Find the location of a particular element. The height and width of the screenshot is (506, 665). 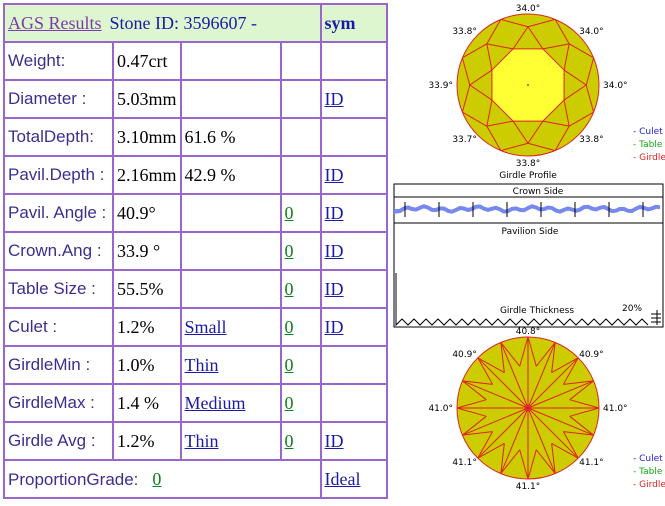

row-grade-link: Medium is located at coordinates (215, 402).